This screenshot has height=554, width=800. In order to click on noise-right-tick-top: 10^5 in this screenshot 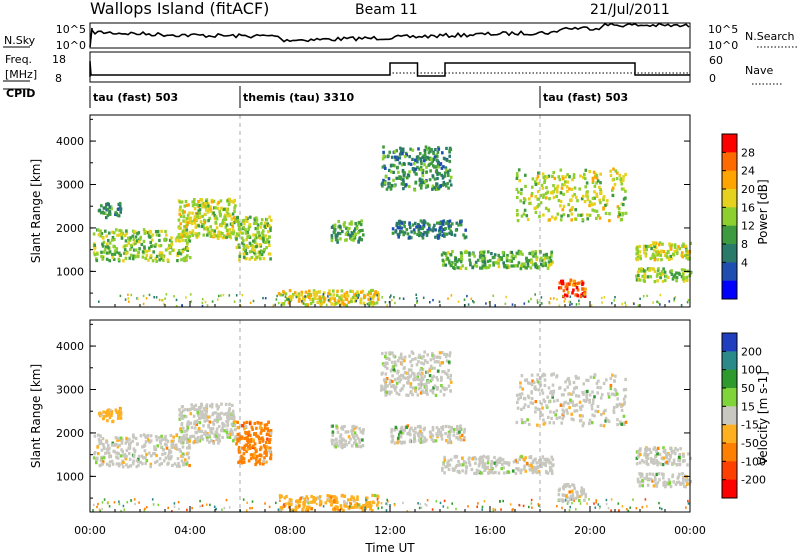, I will do `click(723, 29)`.